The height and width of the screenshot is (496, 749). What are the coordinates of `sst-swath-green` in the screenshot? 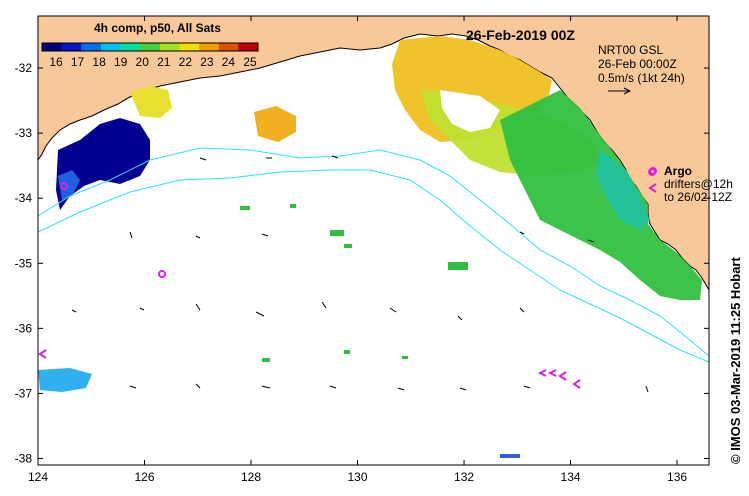 It's located at (601, 195).